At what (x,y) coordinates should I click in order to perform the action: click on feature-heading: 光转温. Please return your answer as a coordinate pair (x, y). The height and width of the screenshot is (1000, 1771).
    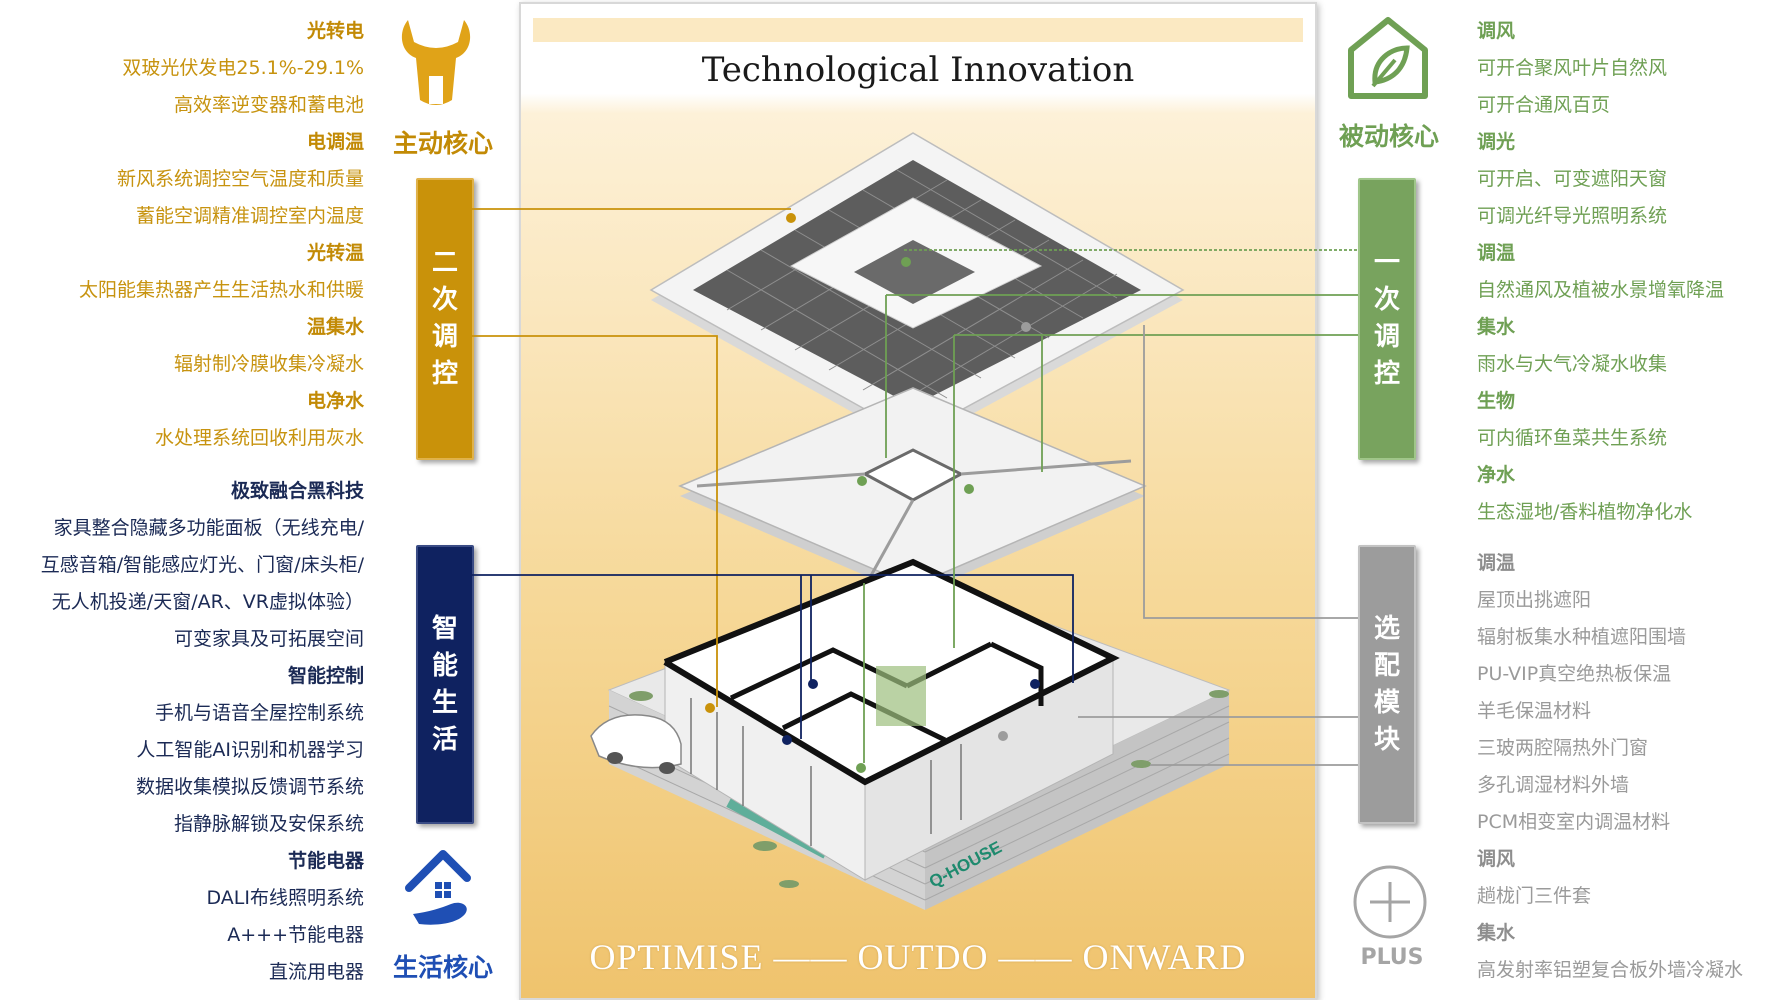
    Looking at the image, I should click on (335, 253).